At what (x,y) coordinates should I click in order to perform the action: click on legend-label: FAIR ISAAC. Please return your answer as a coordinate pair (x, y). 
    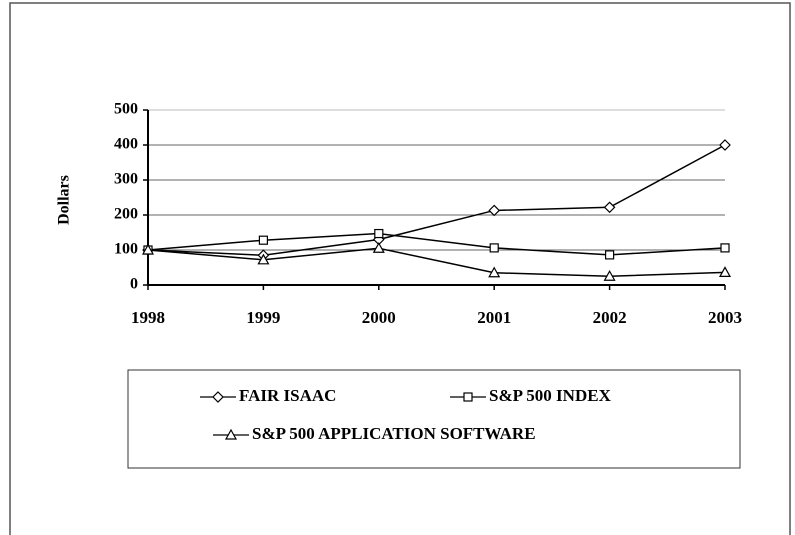
    Looking at the image, I should click on (287, 395).